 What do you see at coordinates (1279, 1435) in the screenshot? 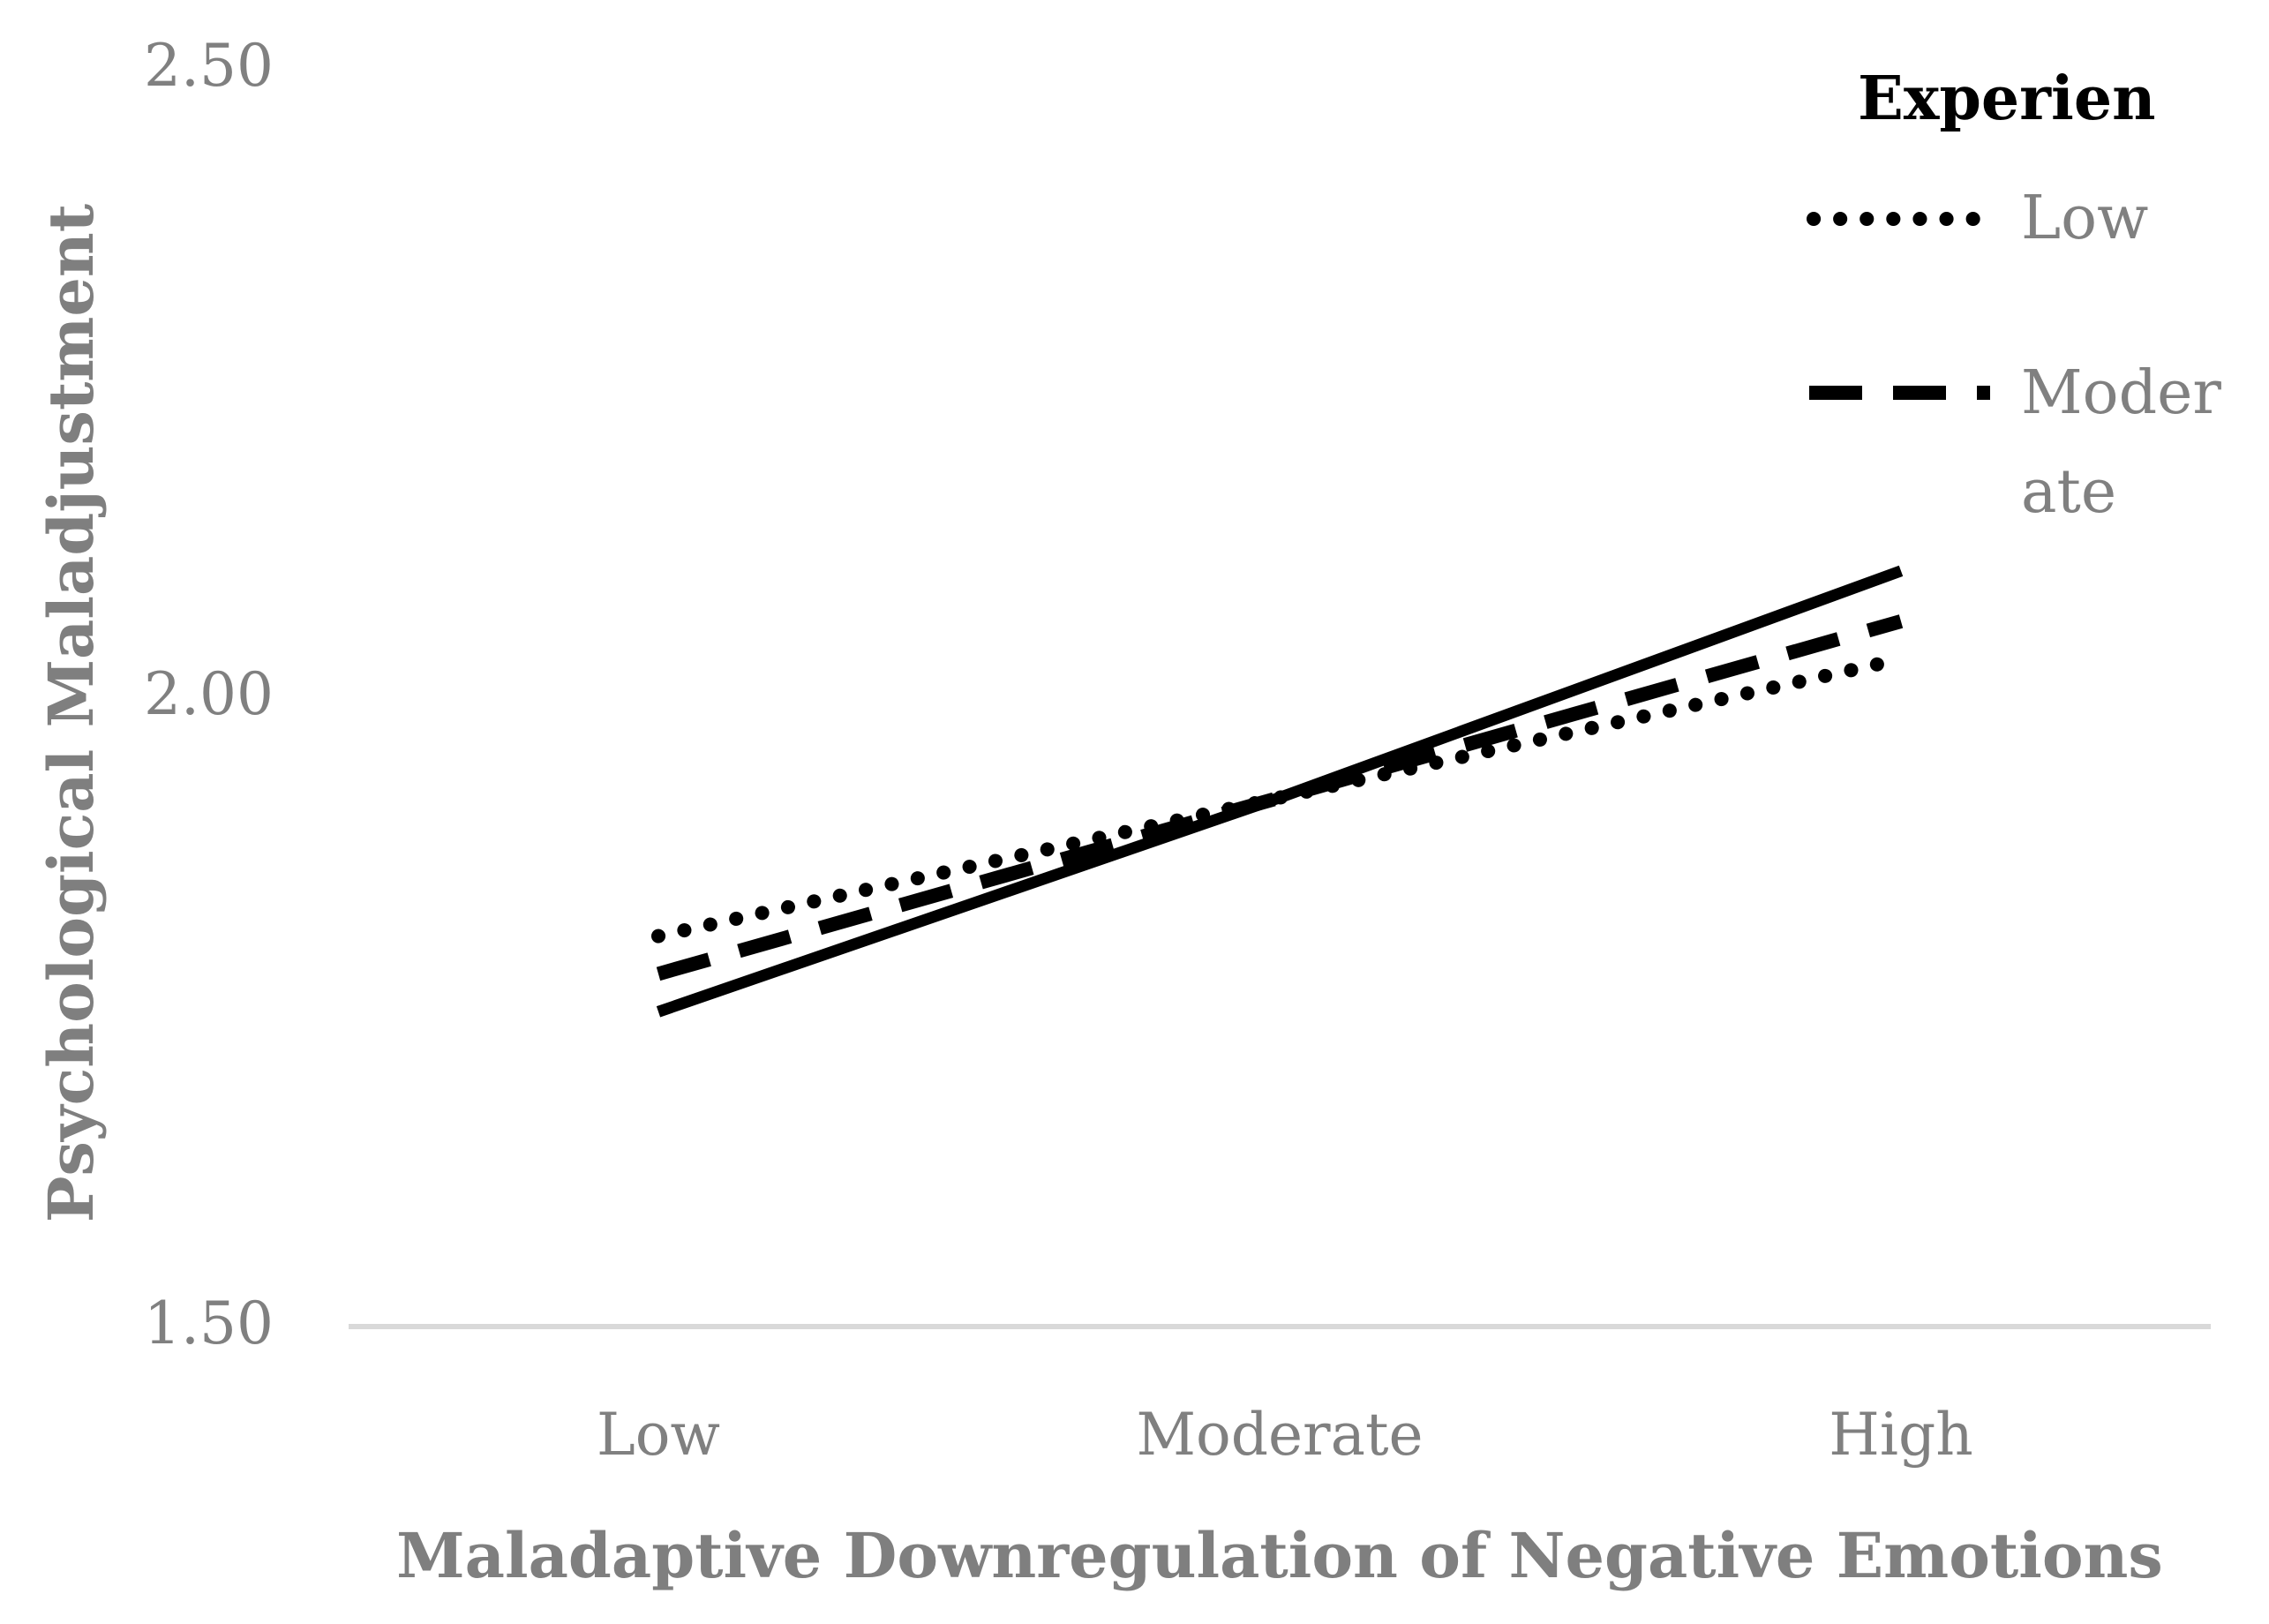
I see `x-tick-label: Moderate` at bounding box center [1279, 1435].